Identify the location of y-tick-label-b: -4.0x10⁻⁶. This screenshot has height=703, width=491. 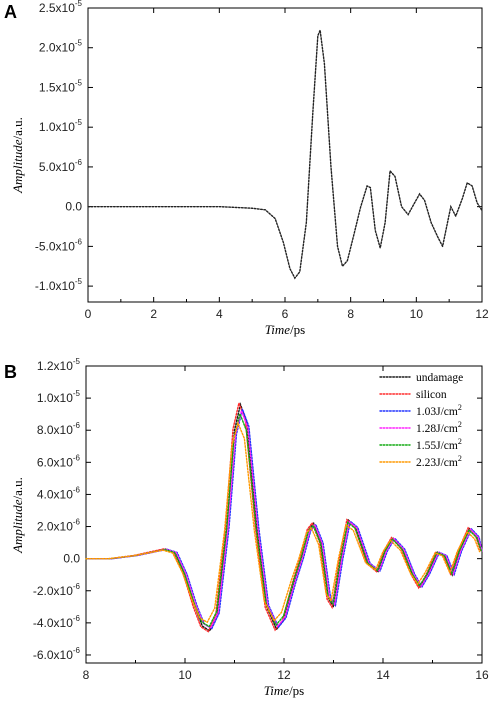
(57, 622).